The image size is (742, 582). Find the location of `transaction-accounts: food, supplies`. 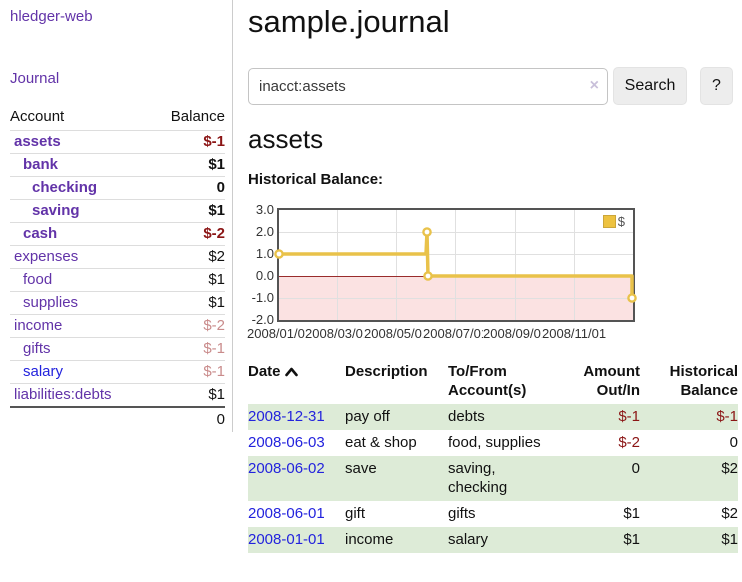

transaction-accounts: food, supplies is located at coordinates (494, 442).